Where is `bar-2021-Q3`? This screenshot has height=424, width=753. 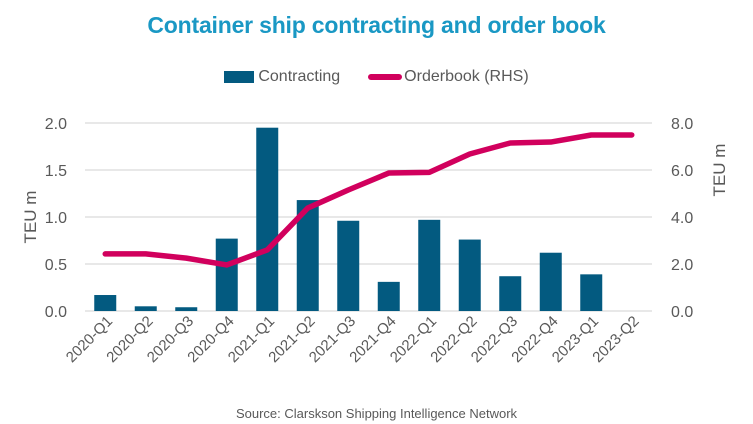
bar-2021-Q3 is located at coordinates (348, 265).